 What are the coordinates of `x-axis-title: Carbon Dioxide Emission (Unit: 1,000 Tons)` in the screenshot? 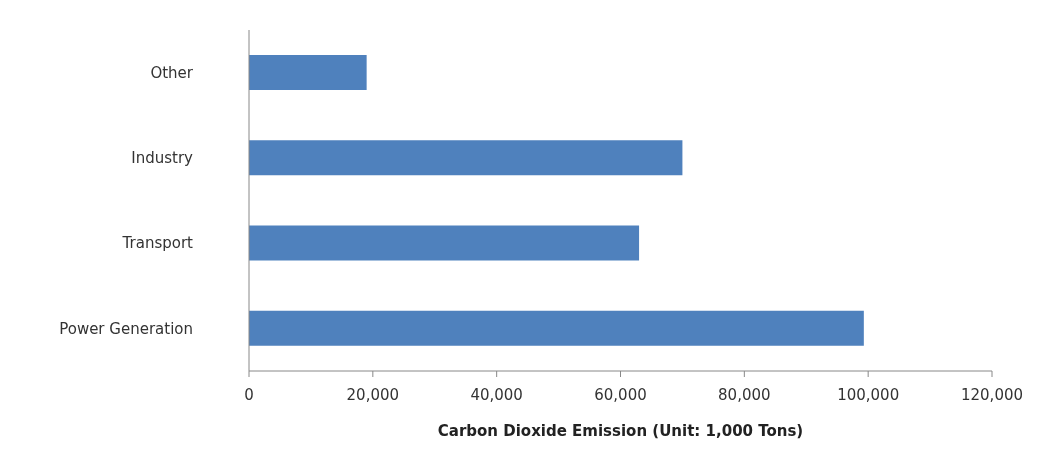 It's located at (620, 431).